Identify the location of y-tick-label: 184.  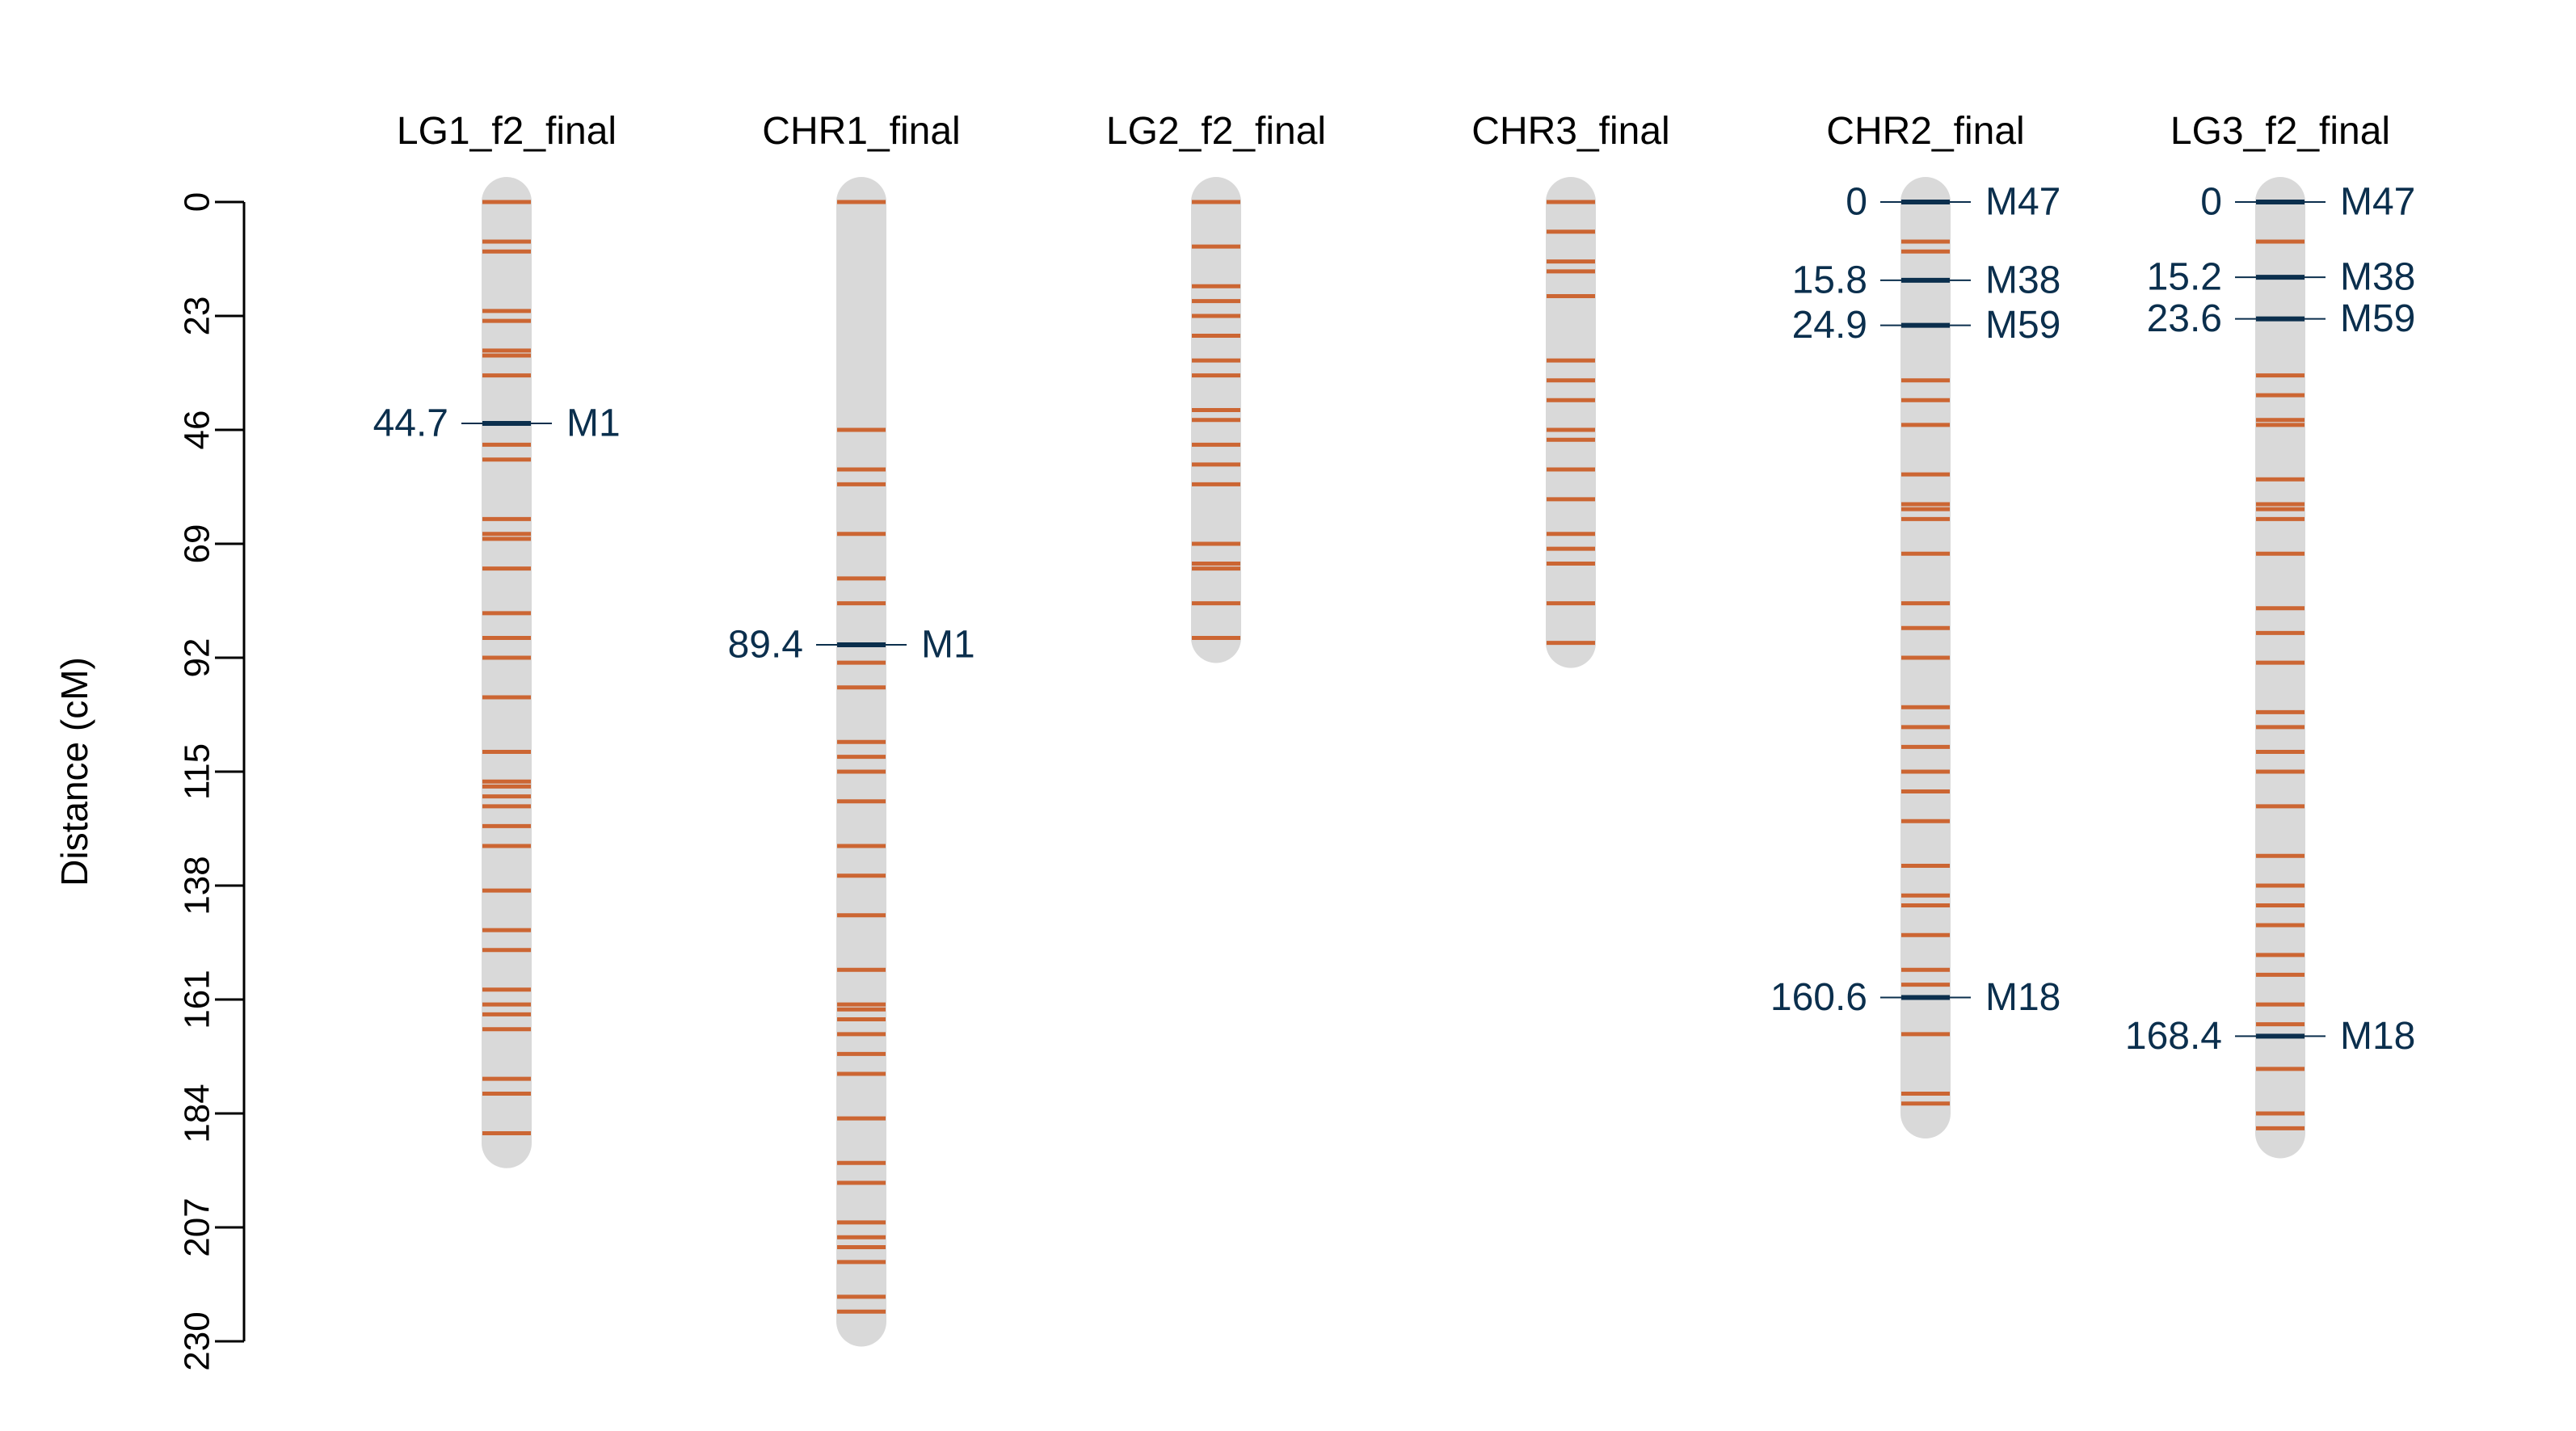
(197, 1113).